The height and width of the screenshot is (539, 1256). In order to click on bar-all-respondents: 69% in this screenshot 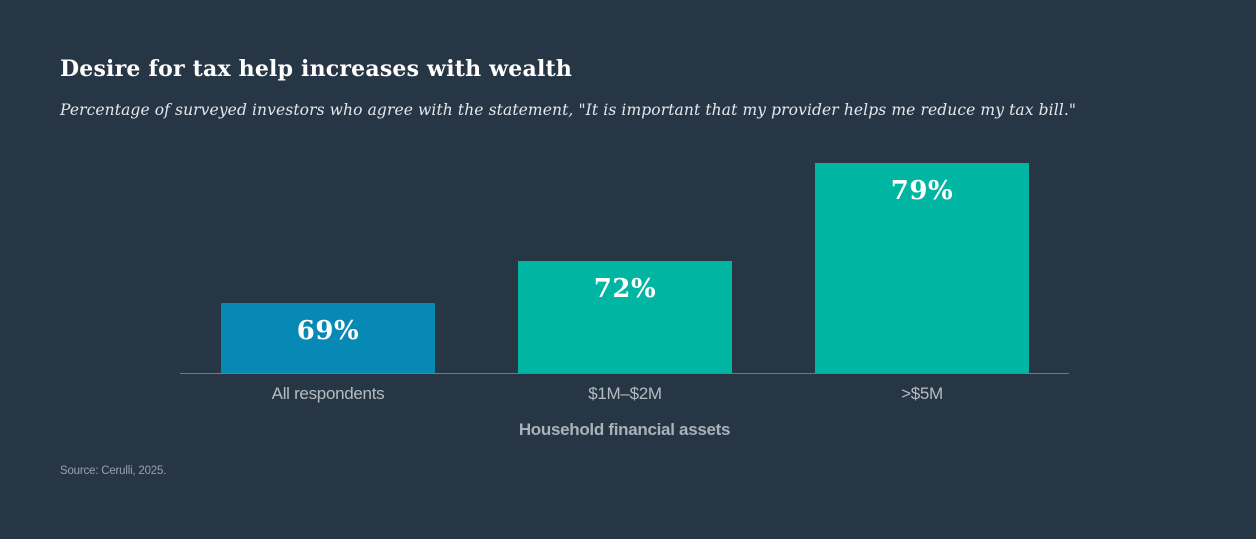, I will do `click(328, 338)`.